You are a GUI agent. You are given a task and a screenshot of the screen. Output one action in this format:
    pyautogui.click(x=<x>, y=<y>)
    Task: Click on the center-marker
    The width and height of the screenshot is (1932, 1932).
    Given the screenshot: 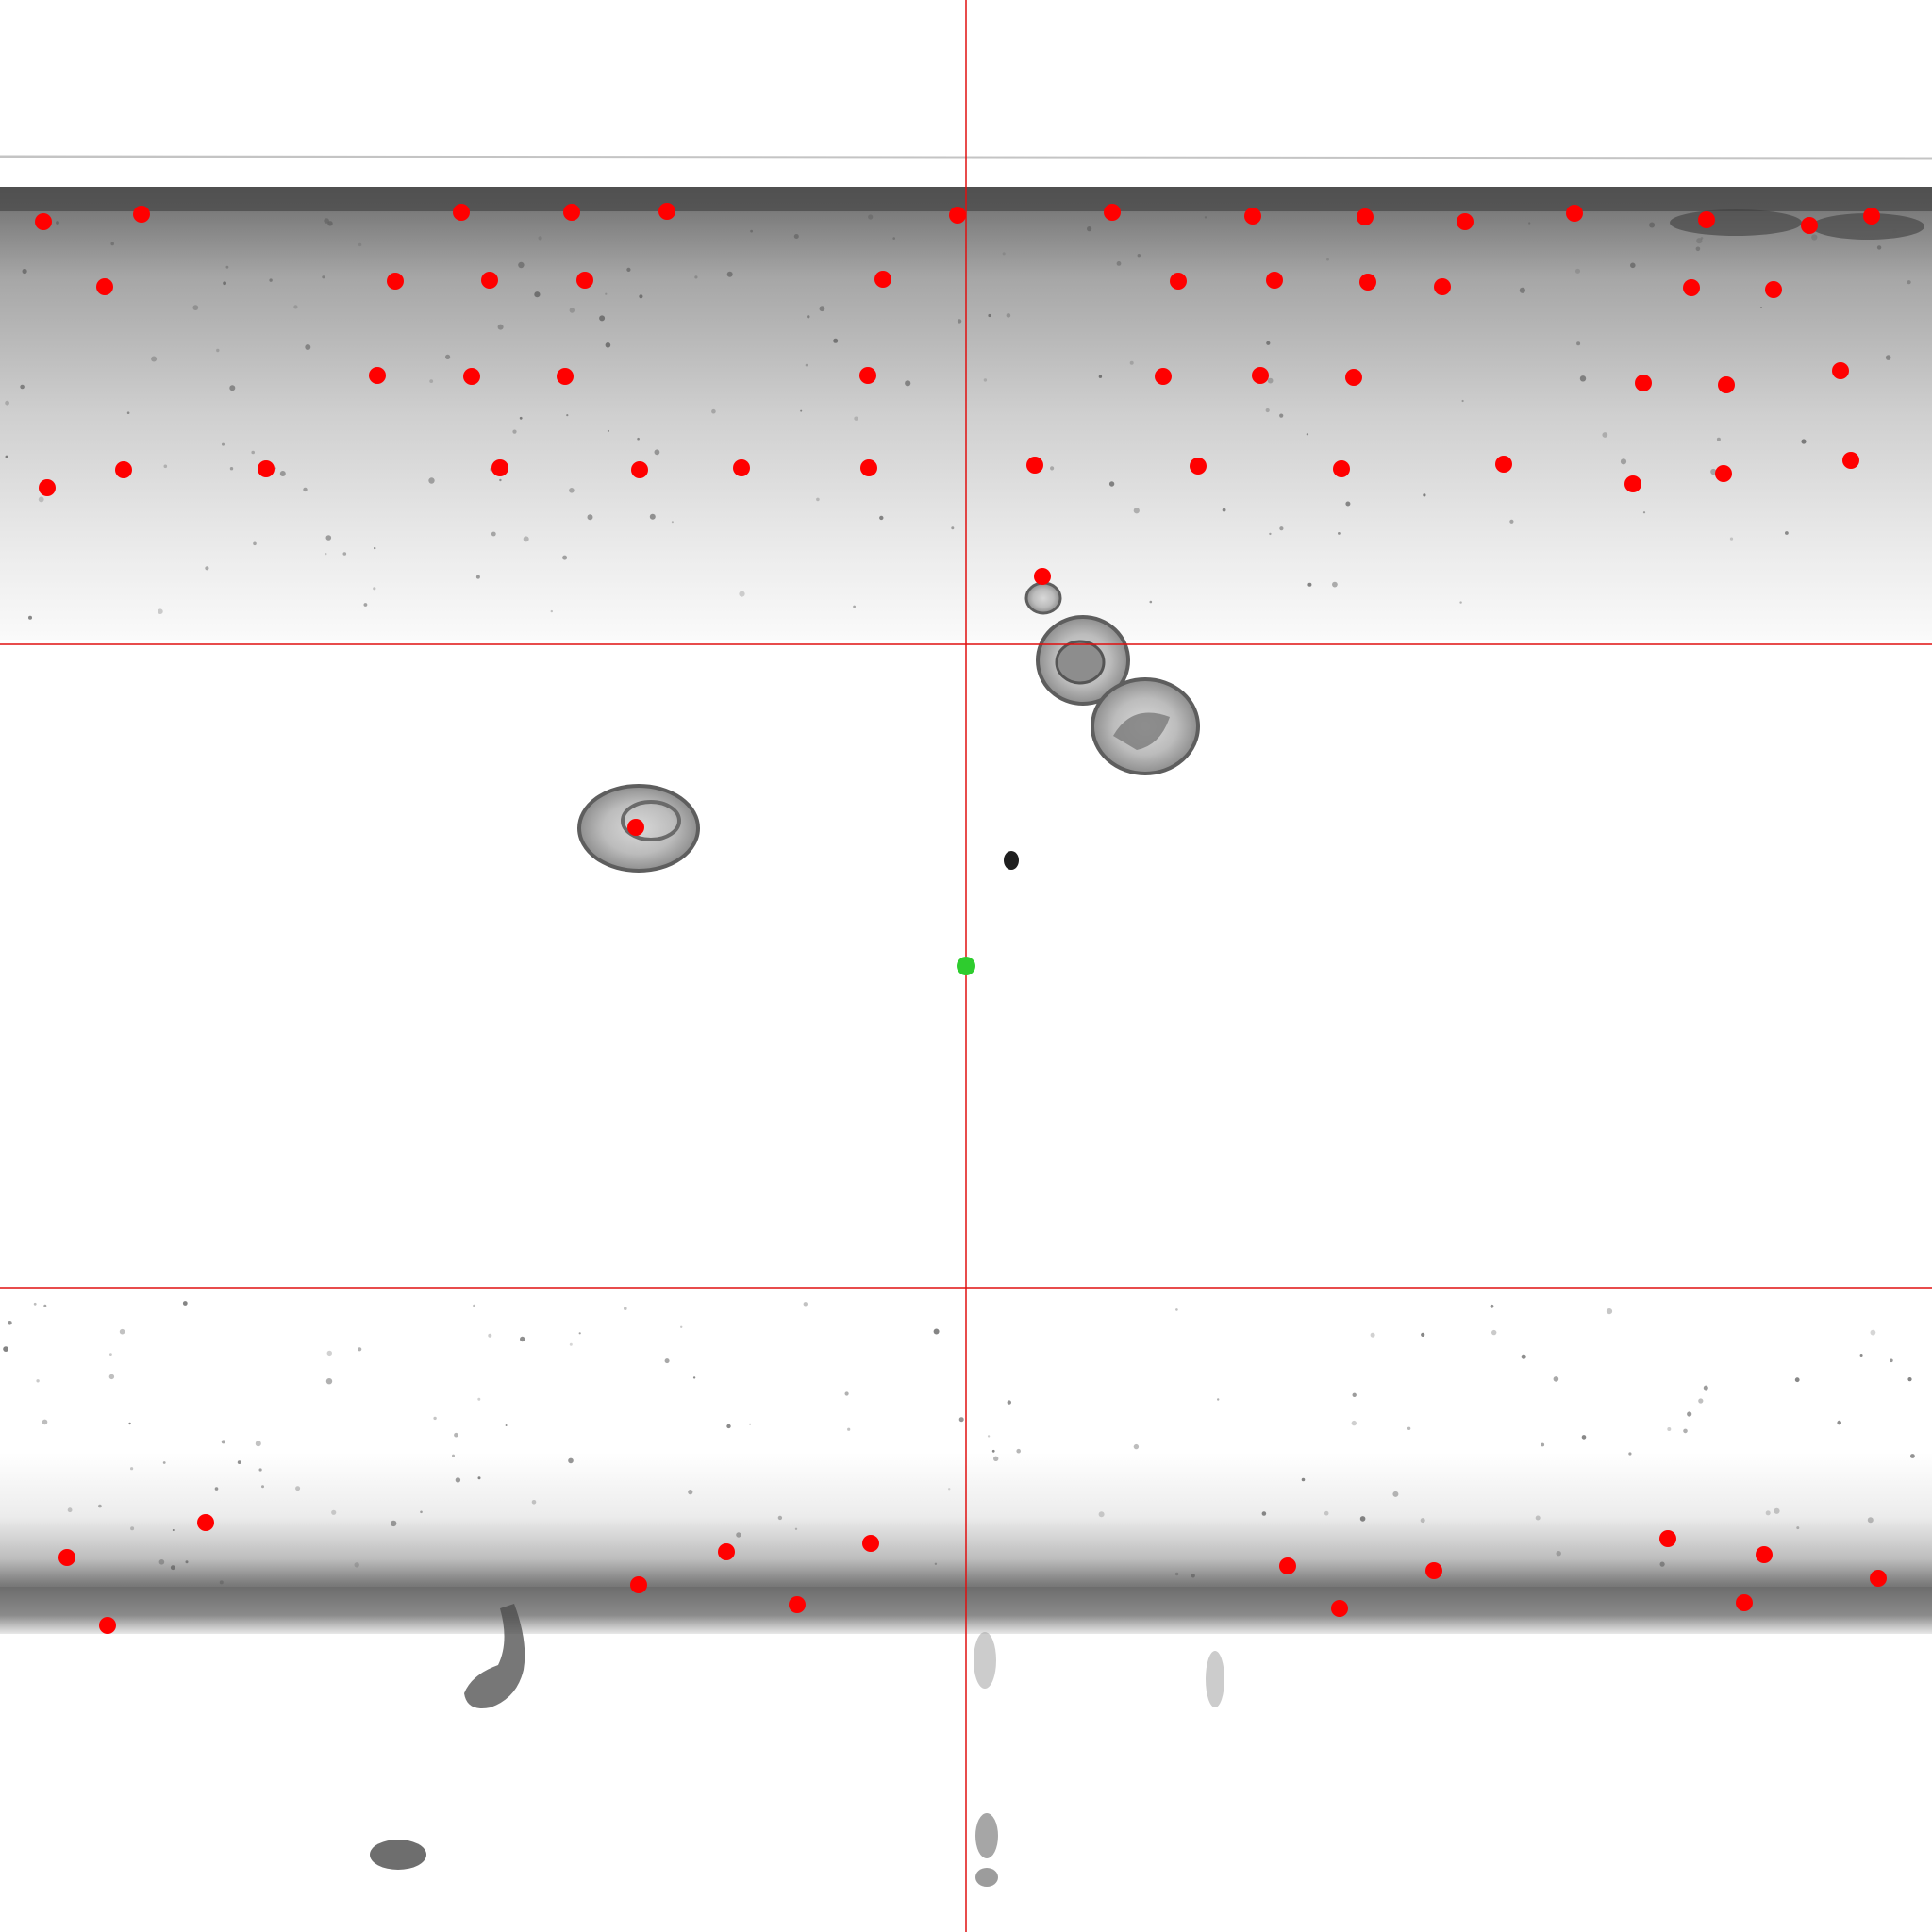 What is the action you would take?
    pyautogui.click(x=966, y=966)
    